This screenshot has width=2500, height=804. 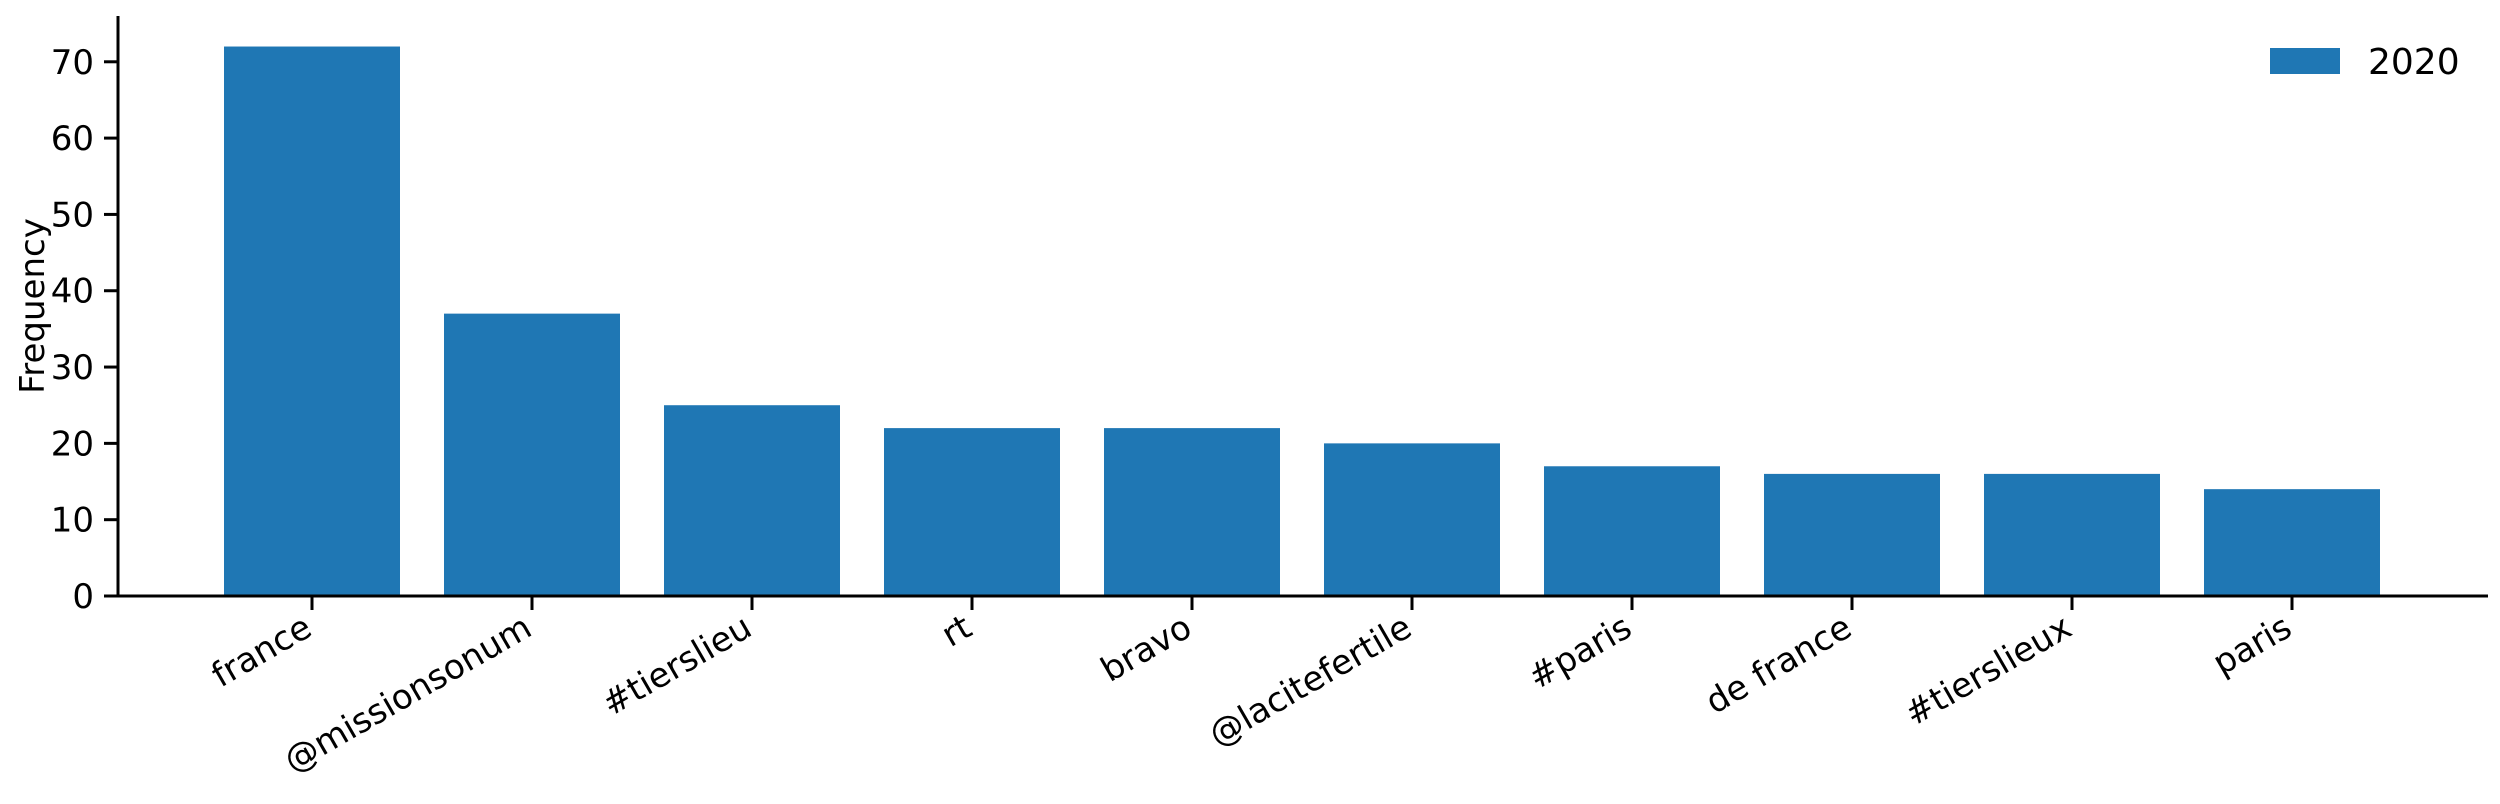 What do you see at coordinates (83, 597) in the screenshot?
I see `y-tick-label-0: 0` at bounding box center [83, 597].